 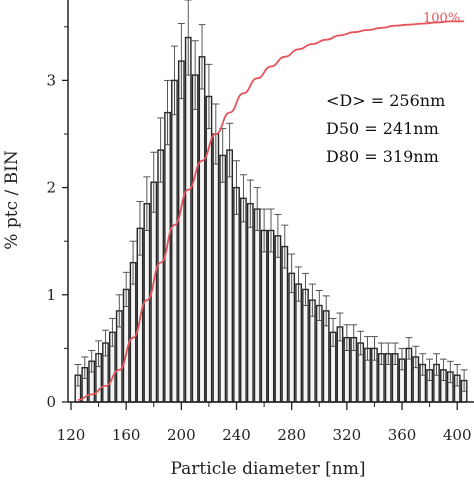 I want to click on x-ticks: 120 160 200 240 280 320 360 400, so click(x=264, y=423).